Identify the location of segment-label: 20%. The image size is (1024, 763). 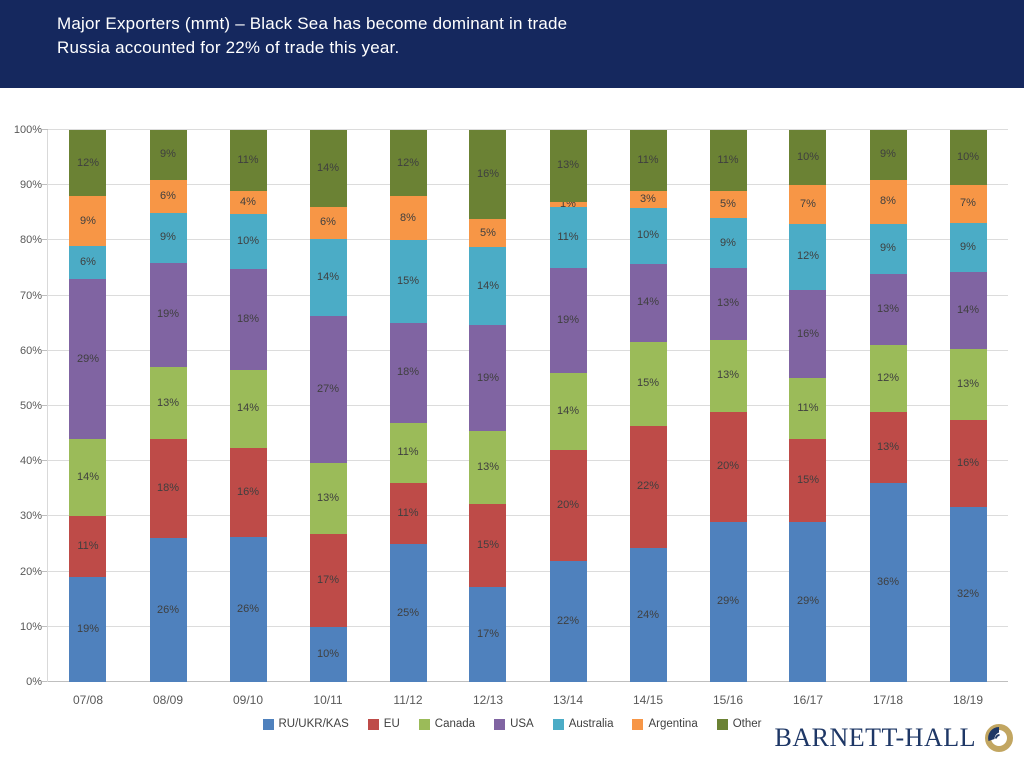
(728, 466).